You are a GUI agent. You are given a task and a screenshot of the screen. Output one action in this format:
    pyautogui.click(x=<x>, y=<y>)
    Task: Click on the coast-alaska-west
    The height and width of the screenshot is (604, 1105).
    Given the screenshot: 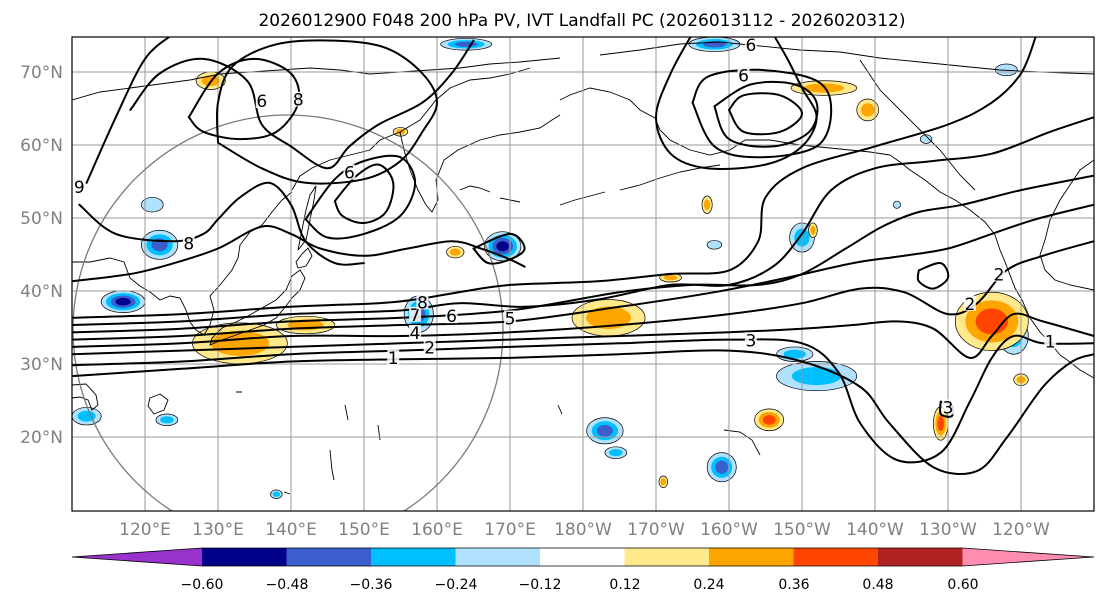 What is the action you would take?
    pyautogui.click(x=652, y=121)
    